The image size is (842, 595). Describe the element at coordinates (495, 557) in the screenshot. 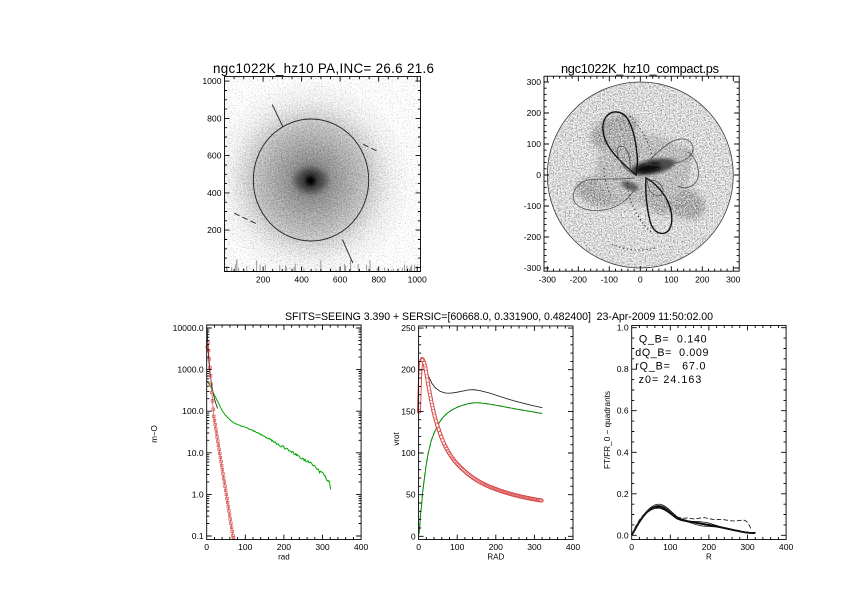

I see `svg-text: RAD` at that location.